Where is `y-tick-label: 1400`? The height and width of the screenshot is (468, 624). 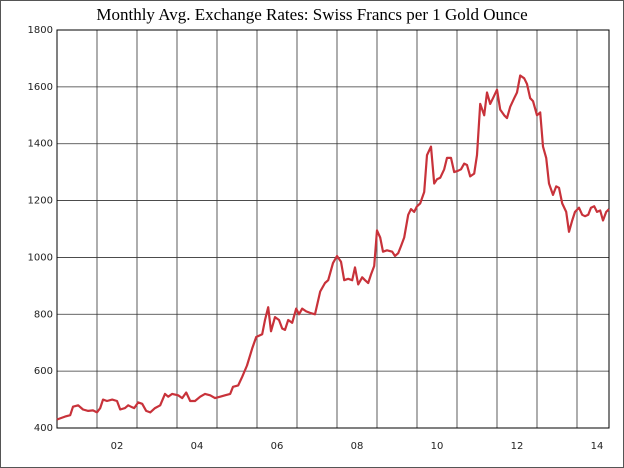 y-tick-label: 1400 is located at coordinates (40, 144).